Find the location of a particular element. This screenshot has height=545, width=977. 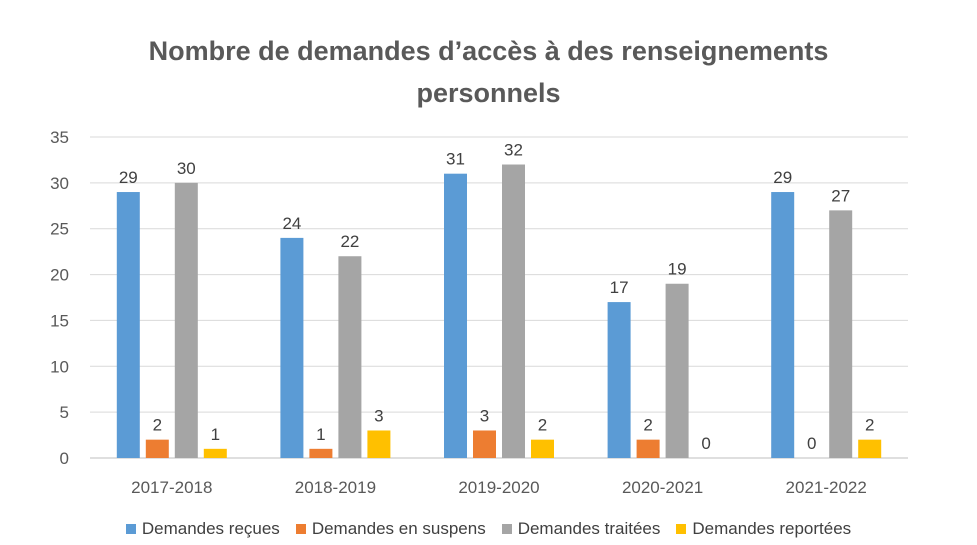

y-tick-label: 15 is located at coordinates (59, 320).